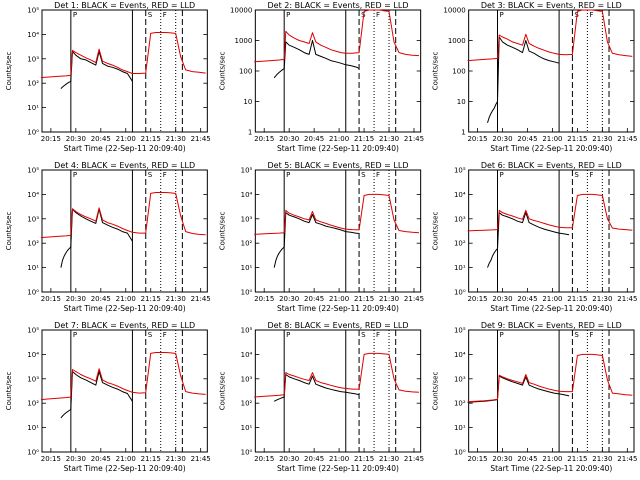 This screenshot has height=480, width=640. What do you see at coordinates (338, 5) in the screenshot?
I see `chart-title: Det 2: BLACK = Events, RED = LLD` at bounding box center [338, 5].